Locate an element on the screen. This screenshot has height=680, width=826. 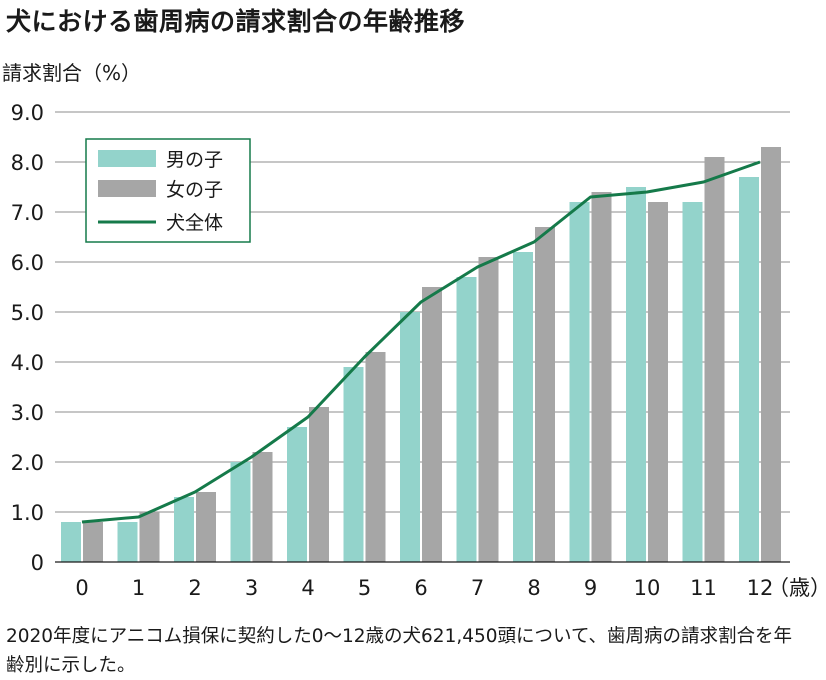
y-tick-label: 0 is located at coordinates (37, 563).